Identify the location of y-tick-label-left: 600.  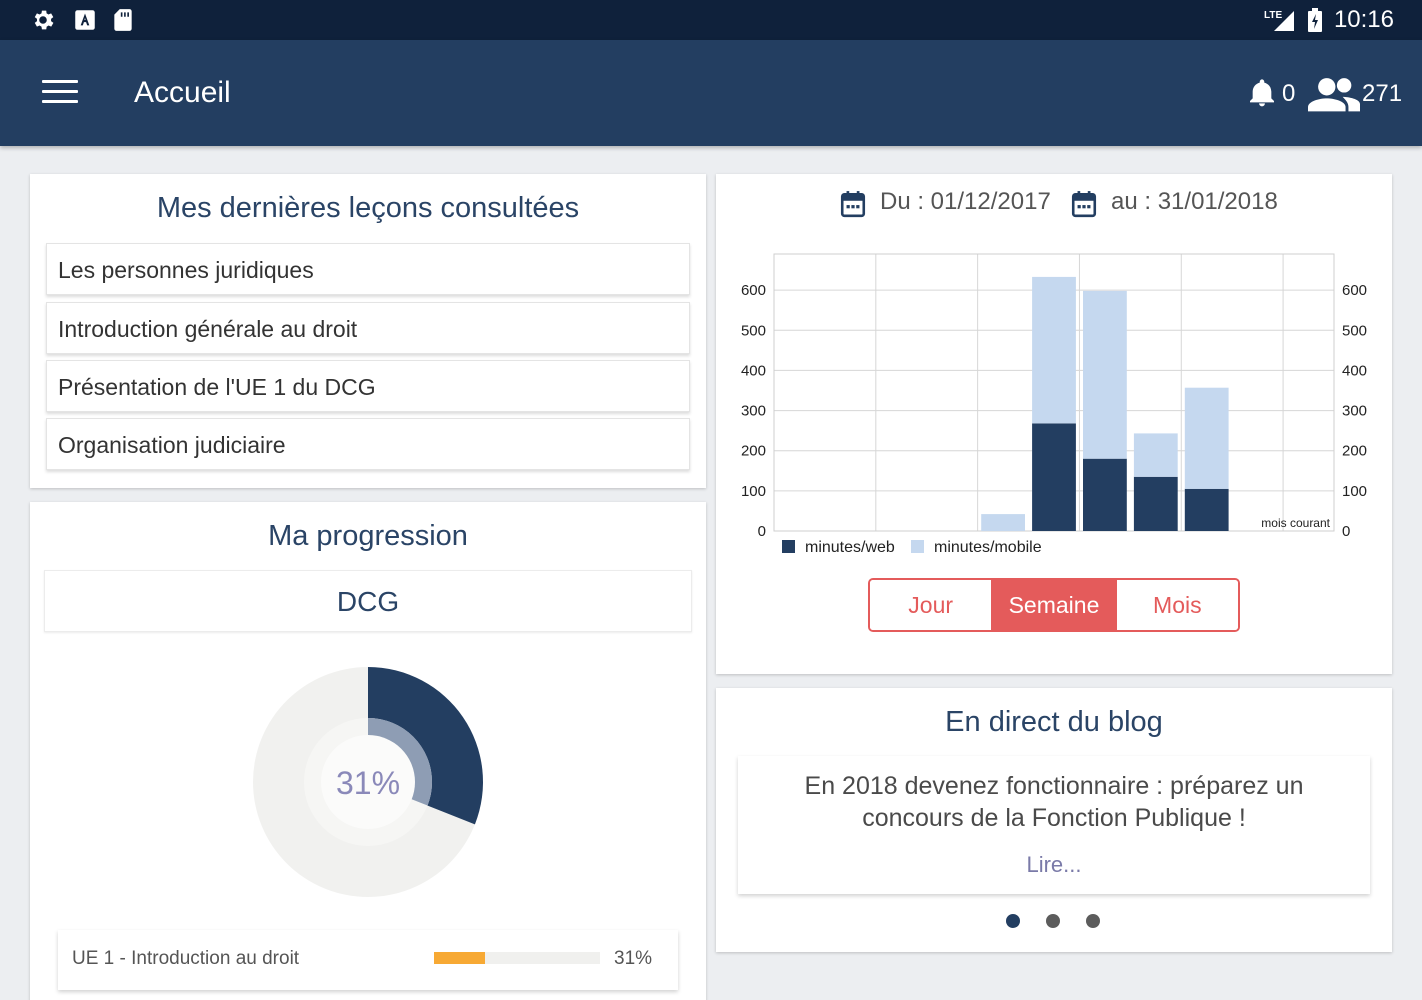
(753, 290).